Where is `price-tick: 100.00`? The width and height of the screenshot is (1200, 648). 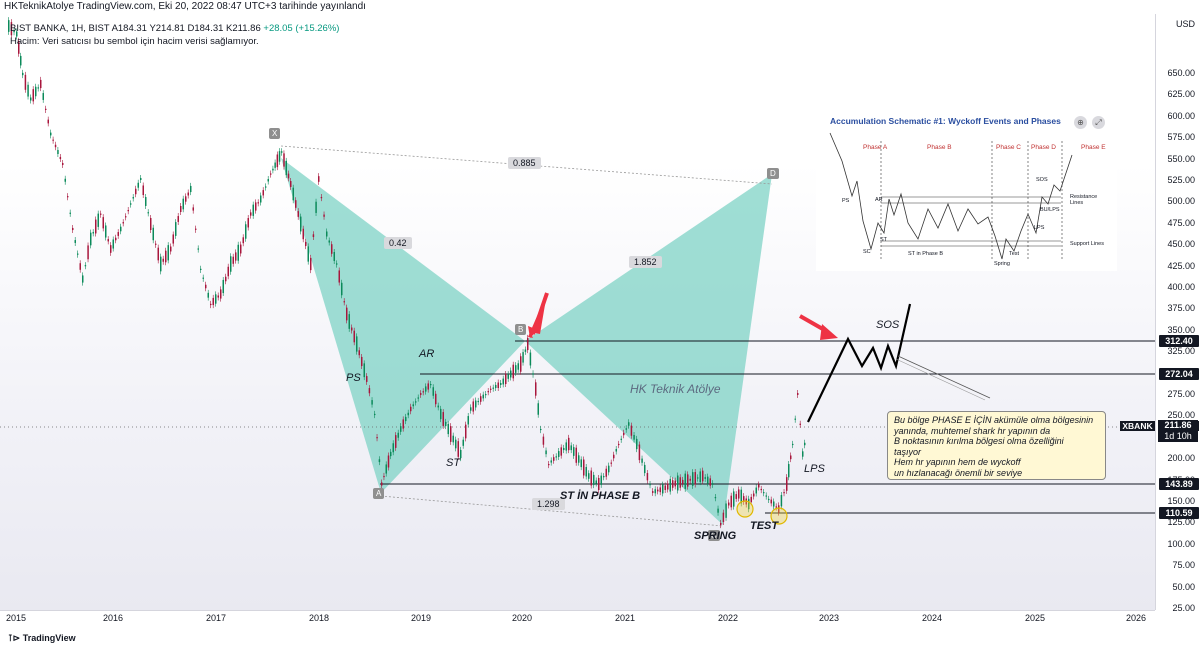 price-tick: 100.00 is located at coordinates (1181, 543).